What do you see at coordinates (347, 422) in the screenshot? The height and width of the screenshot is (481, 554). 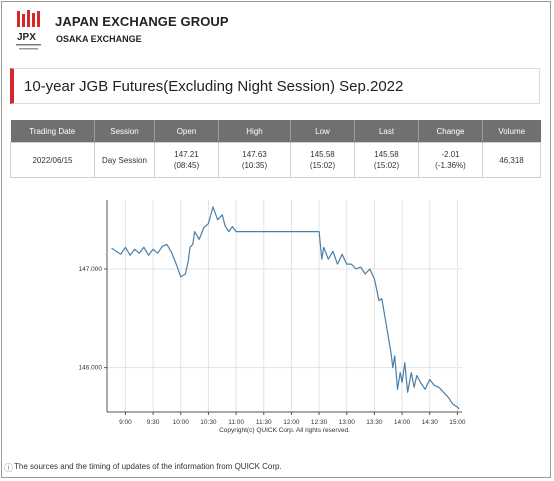 I see `x-tick-label: 13:00` at bounding box center [347, 422].